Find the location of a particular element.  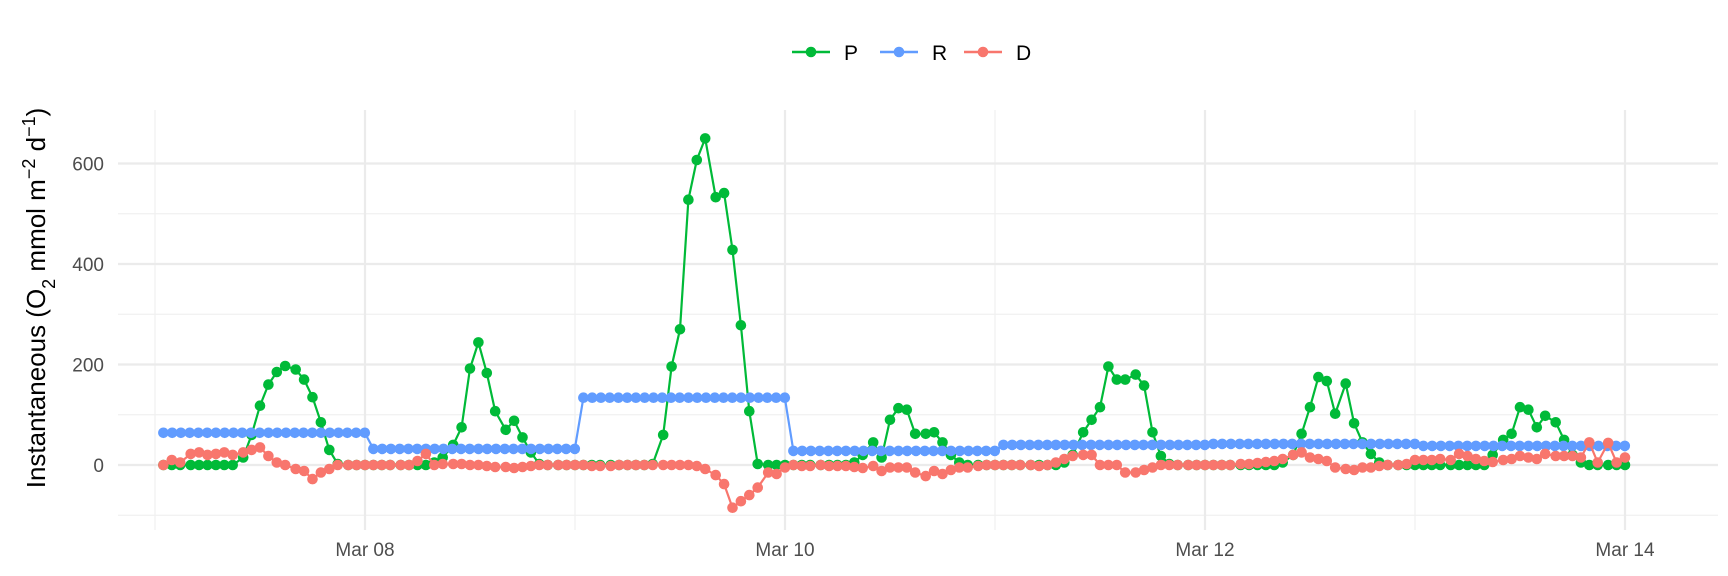

y-axis-title-part: Instantaneous (O is located at coordinates (36, 388).